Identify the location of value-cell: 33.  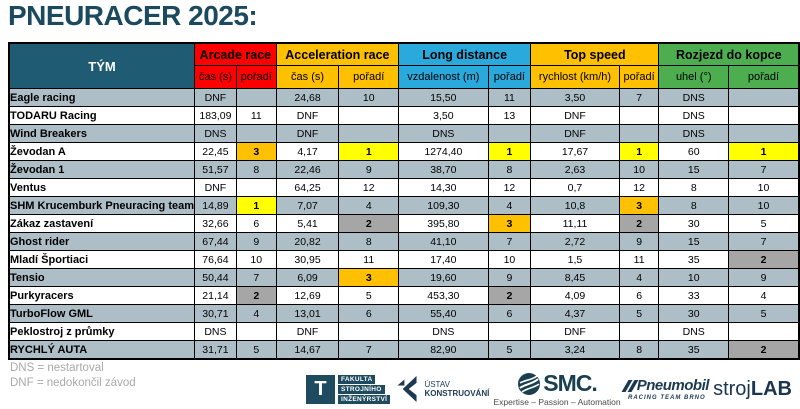
(693, 295).